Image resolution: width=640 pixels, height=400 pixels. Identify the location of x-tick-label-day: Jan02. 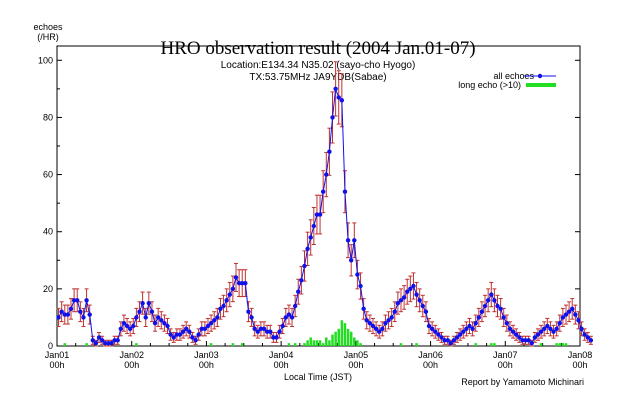
(131, 355).